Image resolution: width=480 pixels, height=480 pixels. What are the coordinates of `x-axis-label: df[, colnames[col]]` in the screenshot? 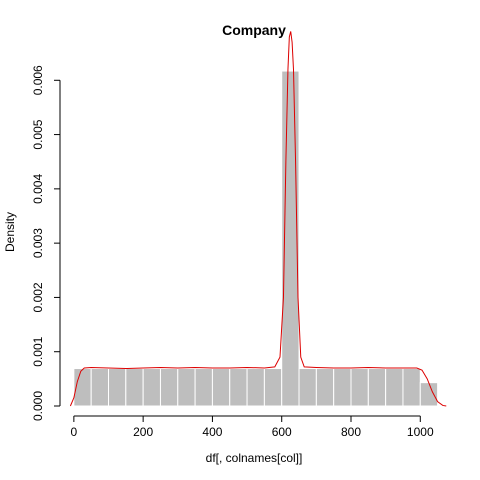 It's located at (254, 458).